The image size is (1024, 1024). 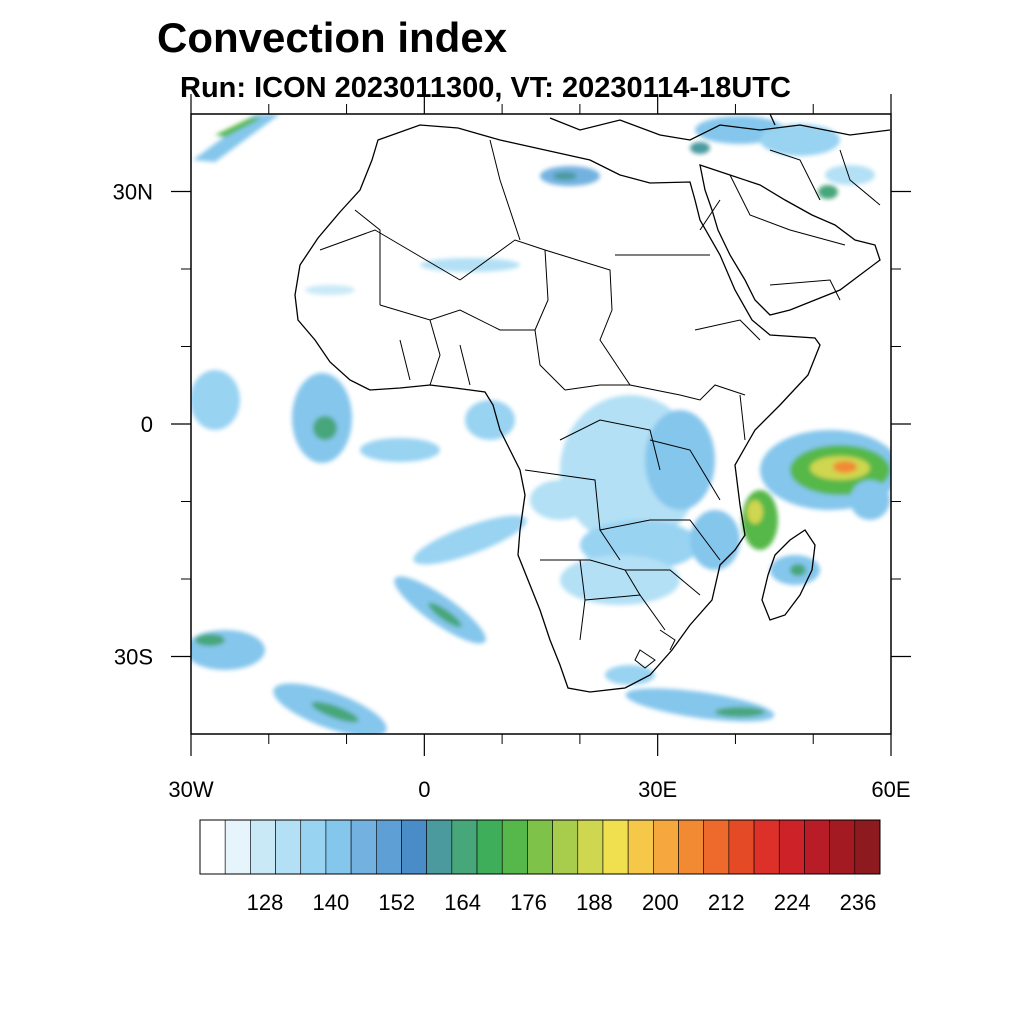 I want to click on lat-label: 30S, so click(x=133, y=657).